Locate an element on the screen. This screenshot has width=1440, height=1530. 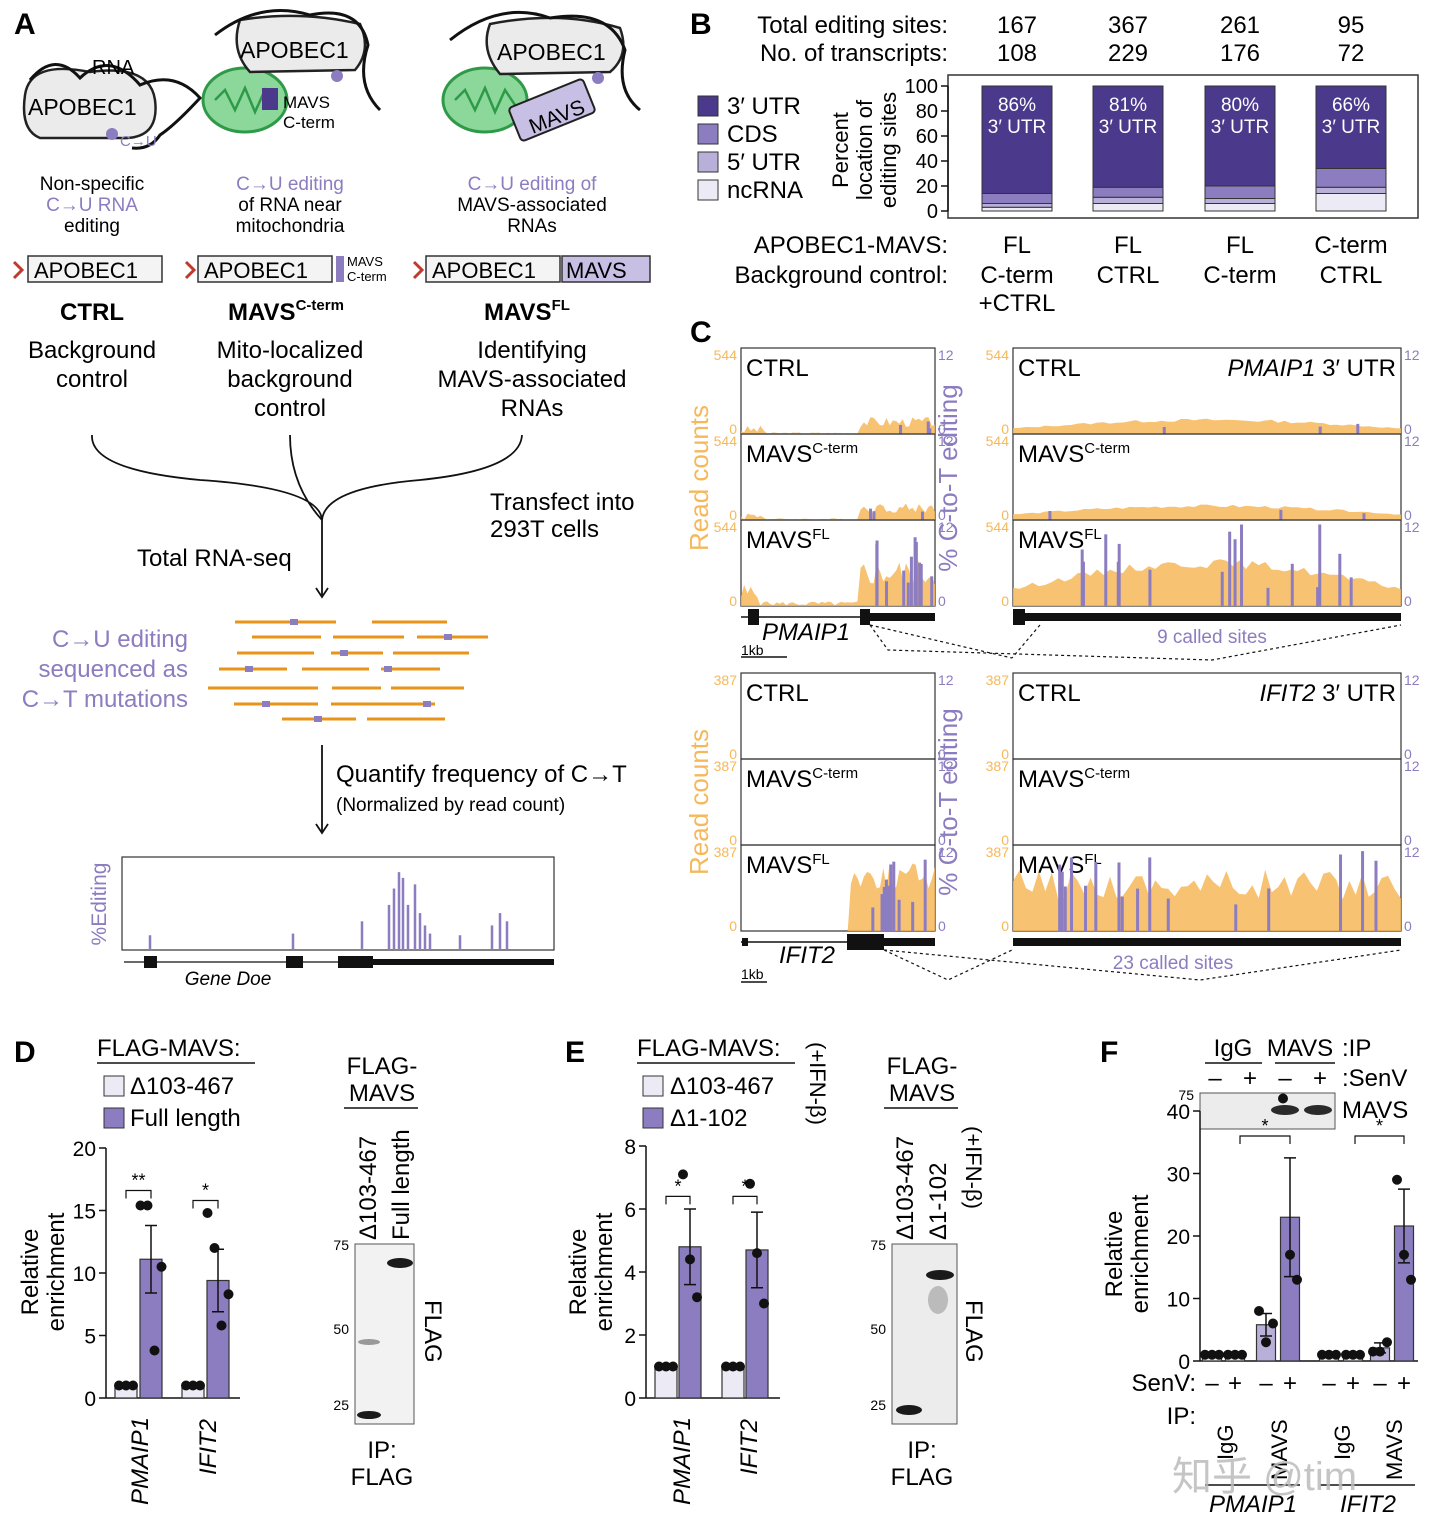
e-mw-25: 25 is located at coordinates (878, 1405).